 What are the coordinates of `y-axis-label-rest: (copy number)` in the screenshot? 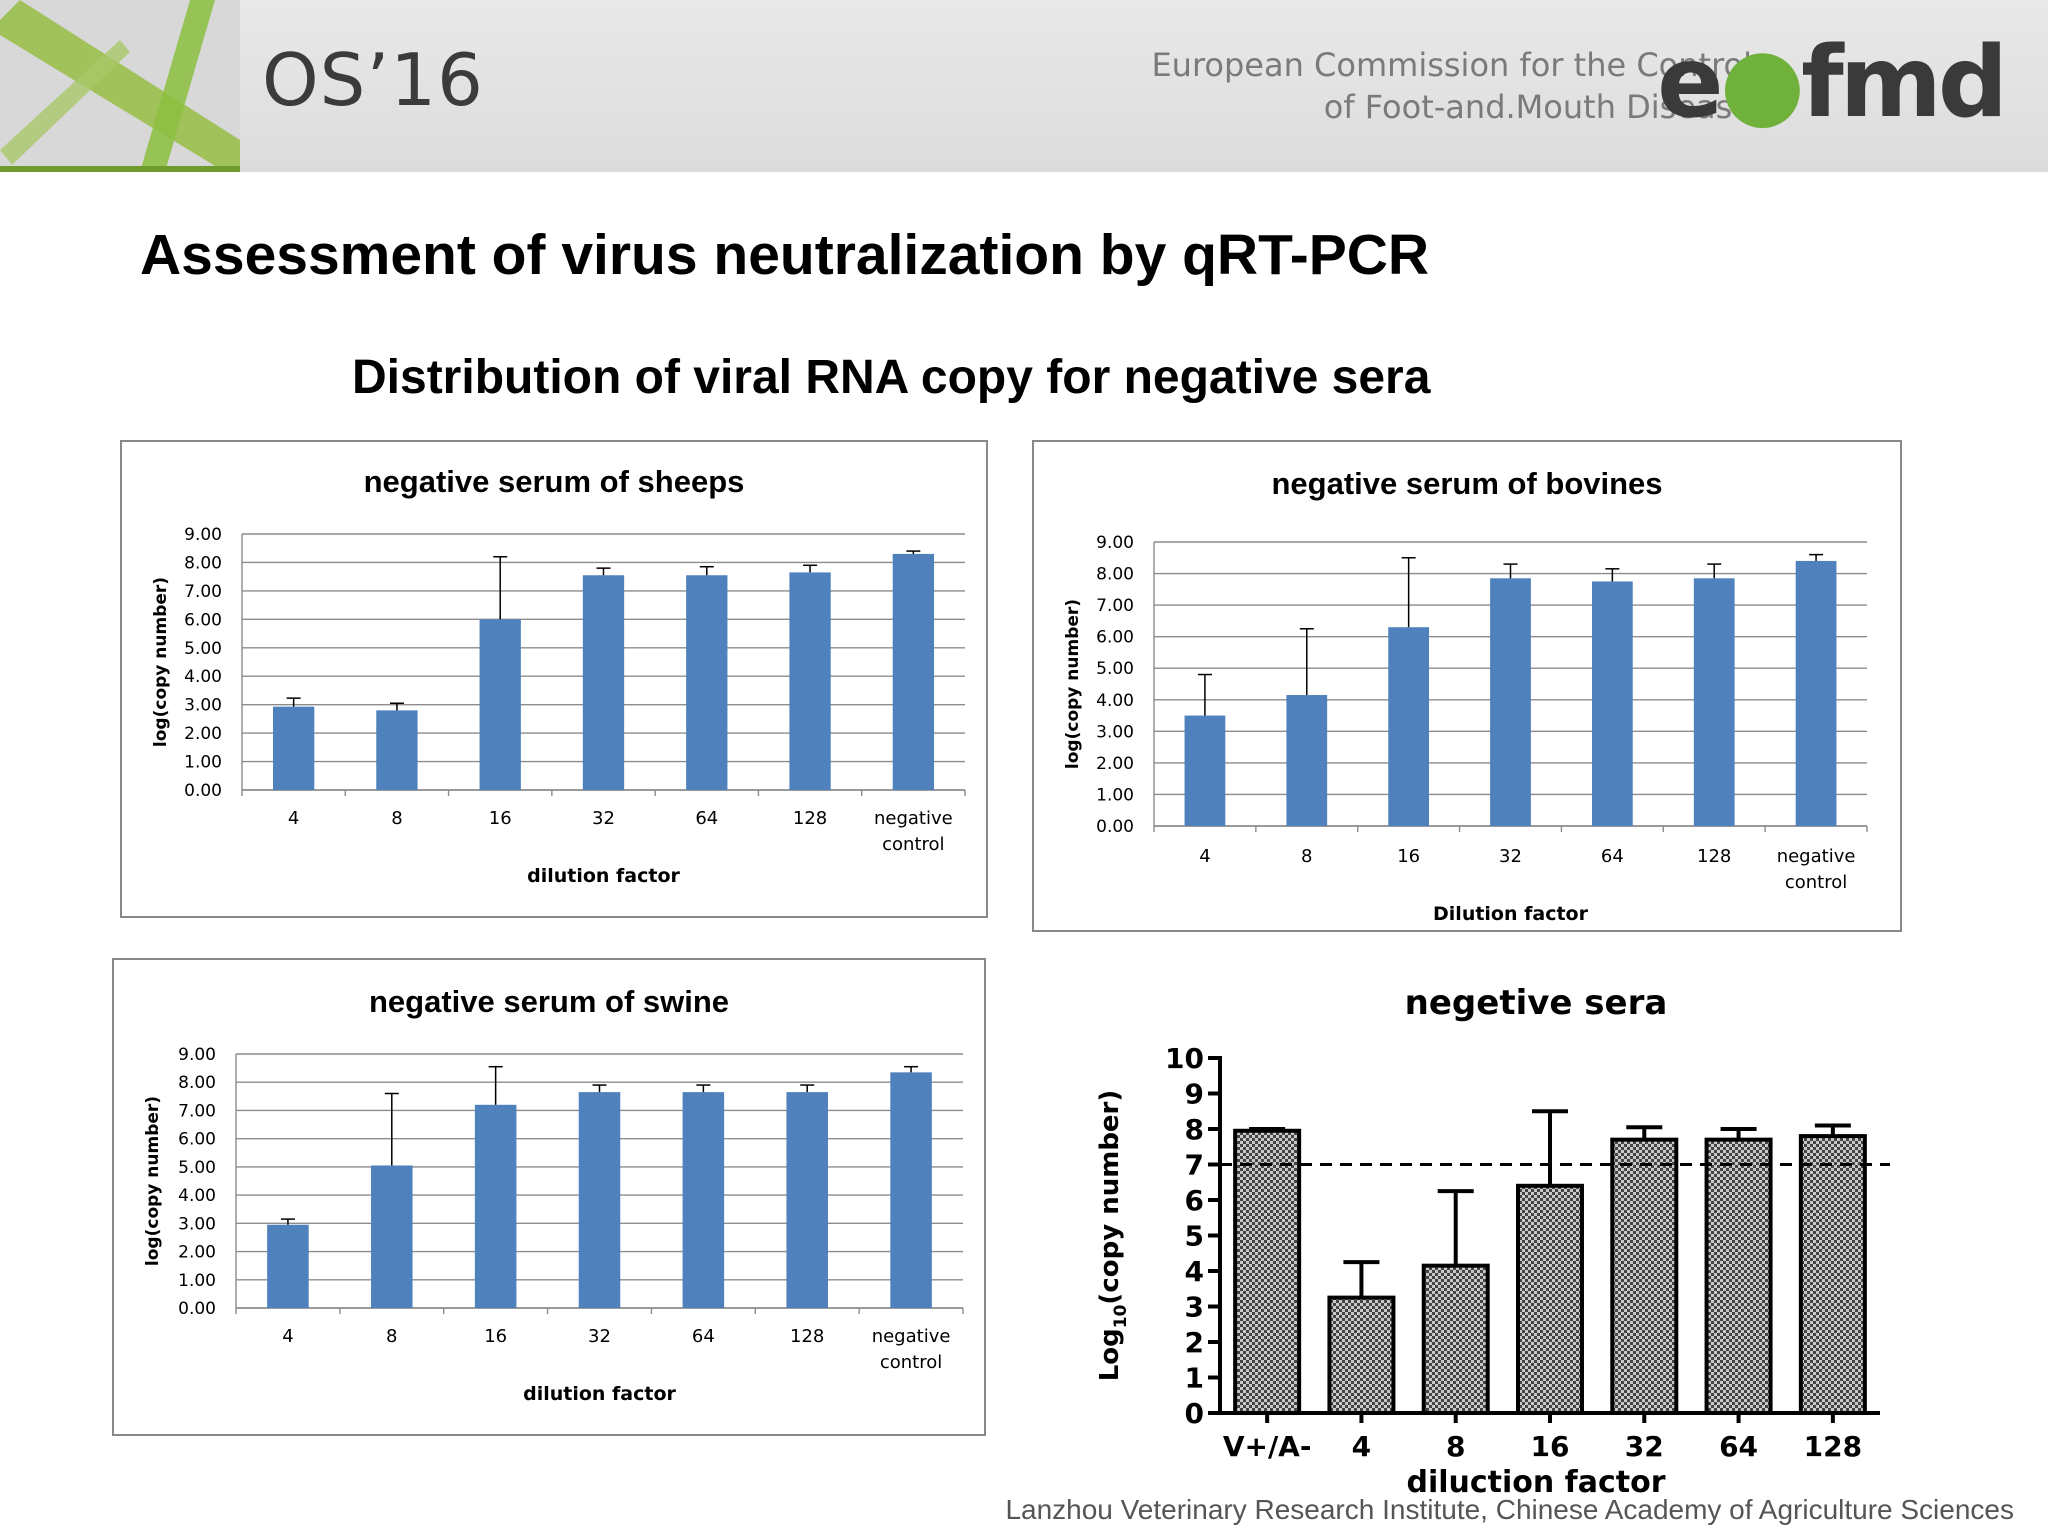 It's located at (1110, 1197).